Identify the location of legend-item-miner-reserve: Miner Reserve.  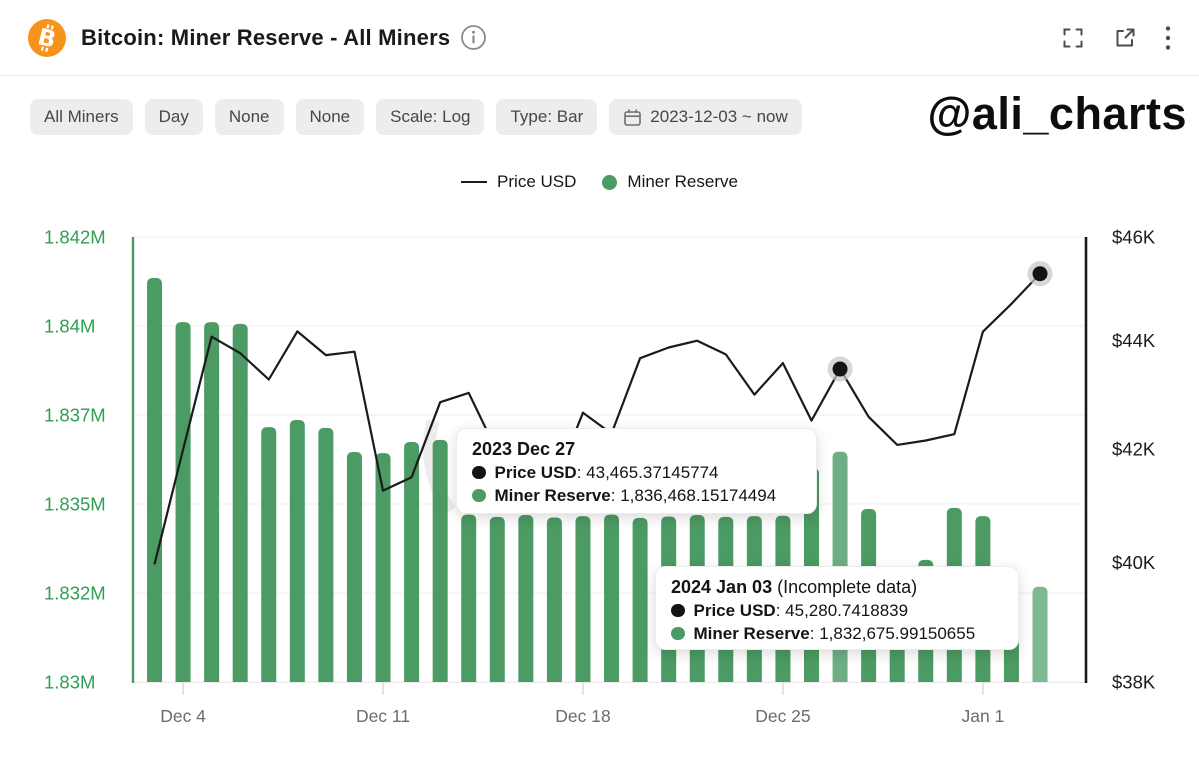
(670, 182).